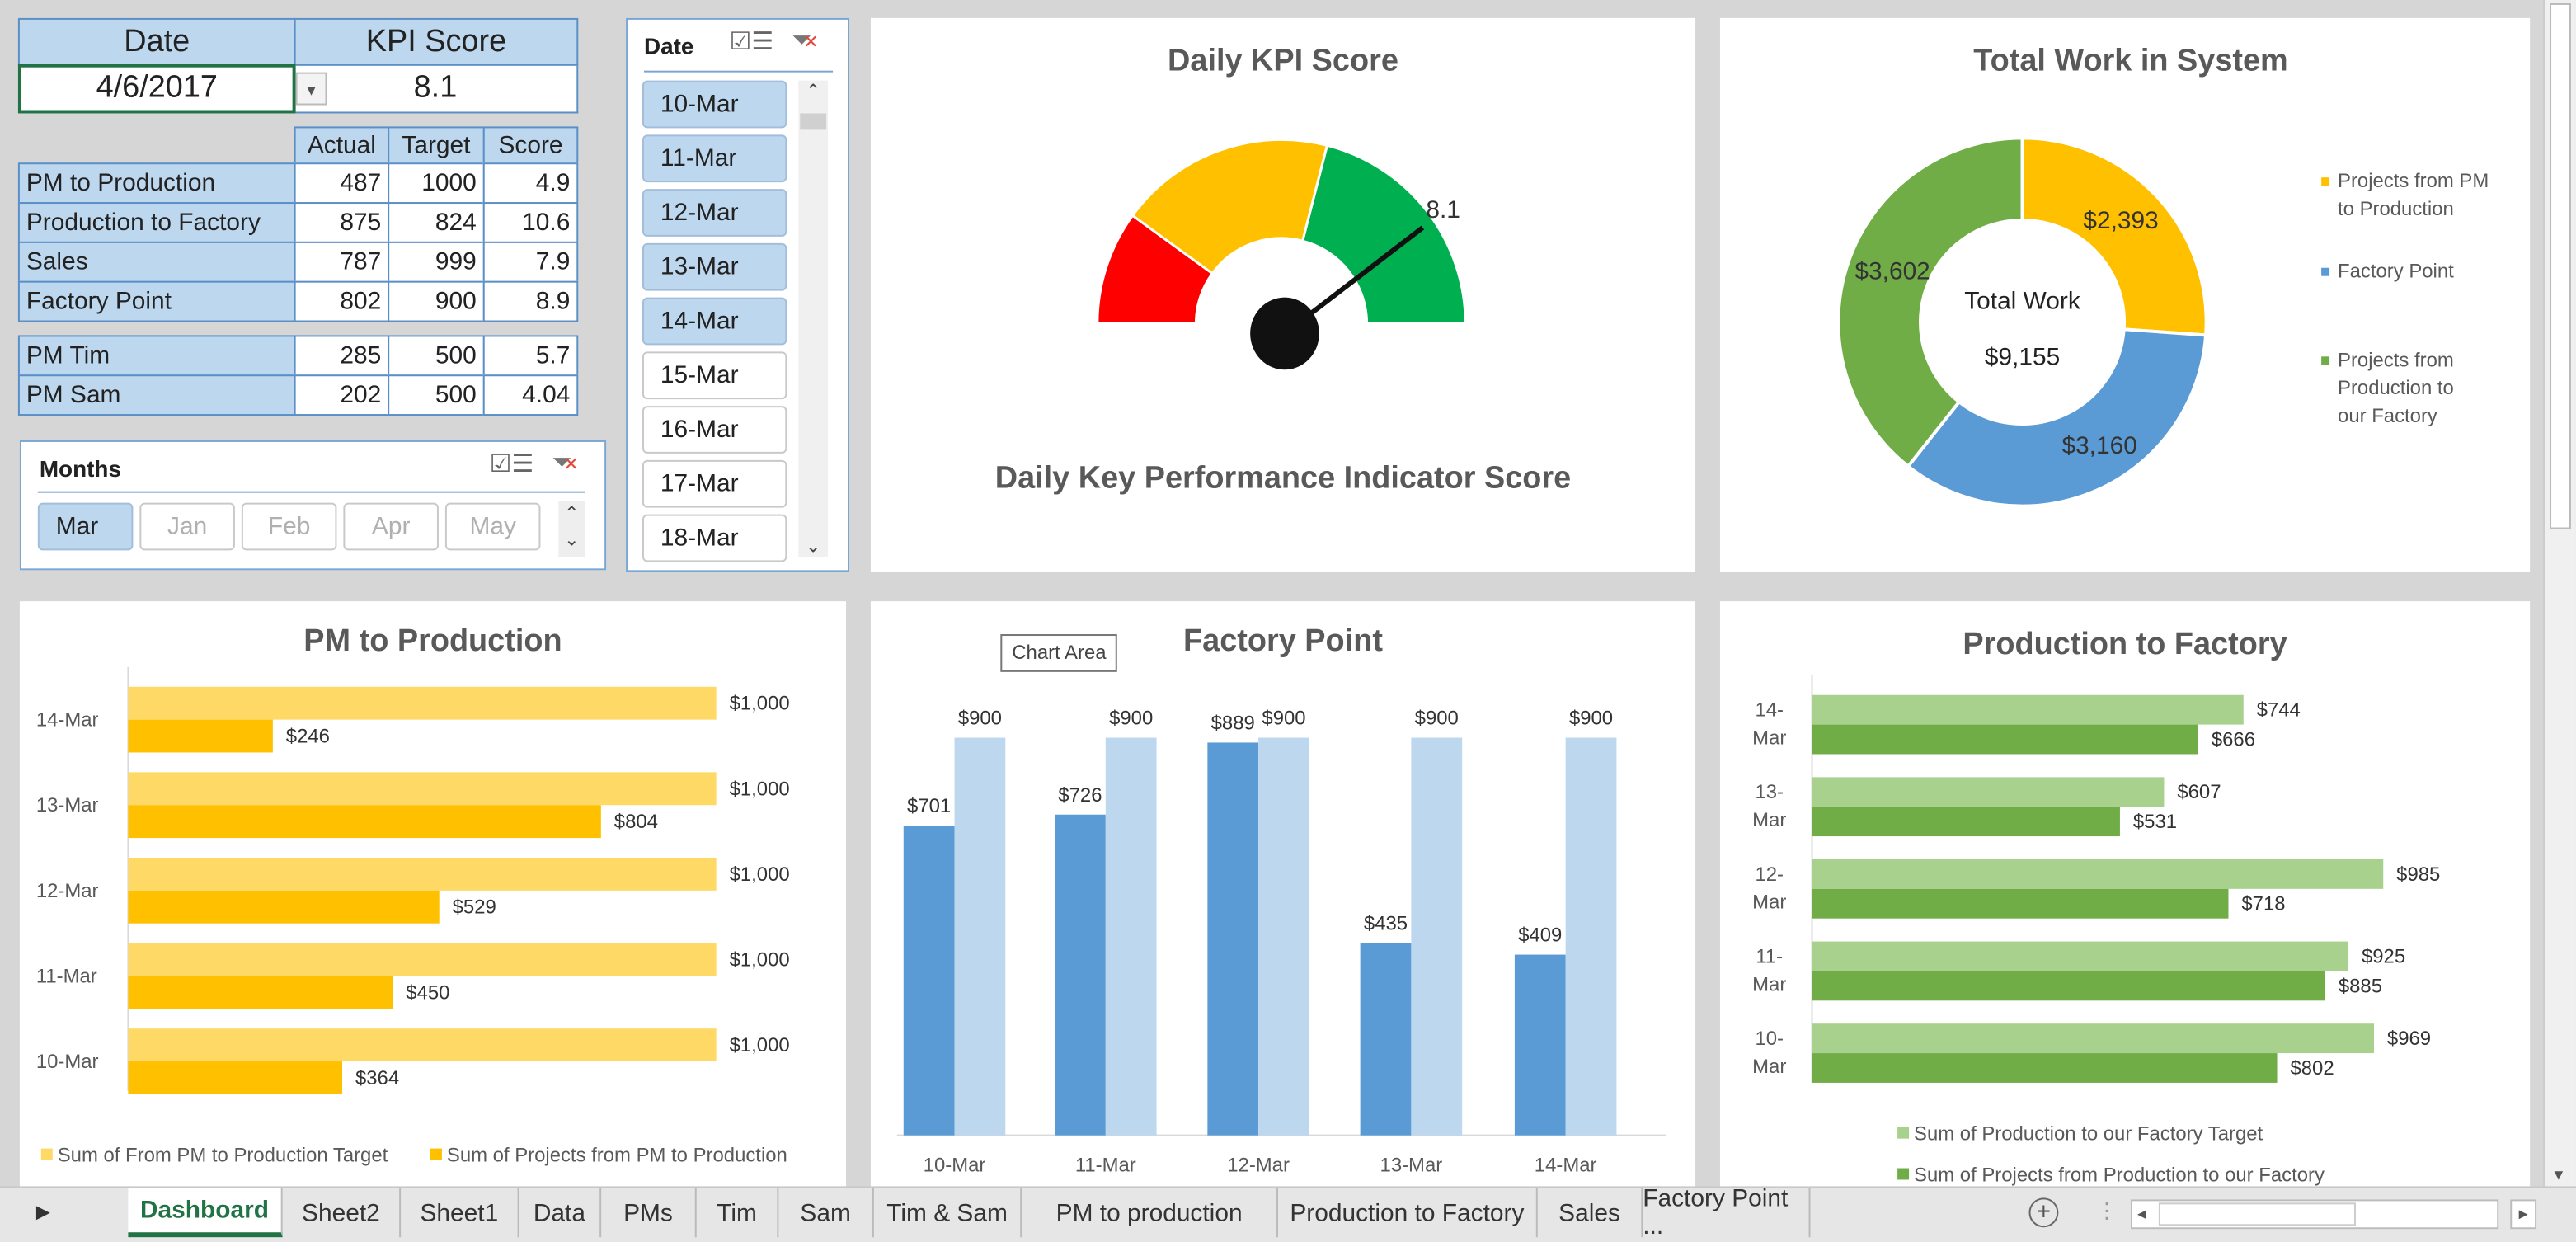 This screenshot has height=1242, width=2576. What do you see at coordinates (436, 262) in the screenshot?
I see `cell-target: 999` at bounding box center [436, 262].